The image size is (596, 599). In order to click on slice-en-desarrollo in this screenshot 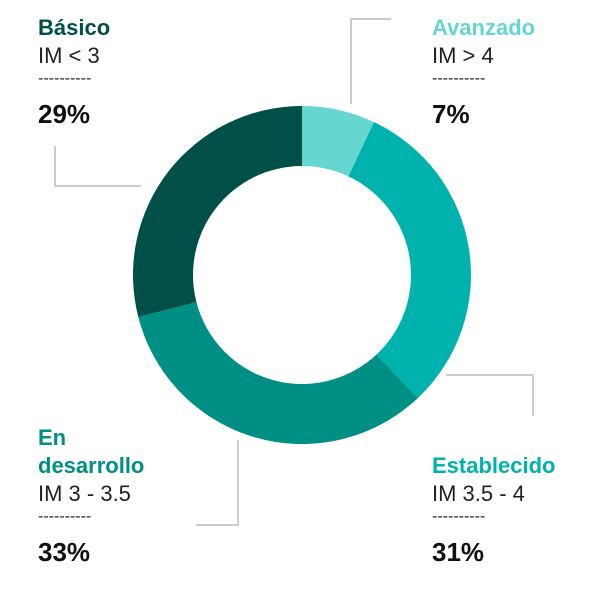, I will do `click(278, 373)`.